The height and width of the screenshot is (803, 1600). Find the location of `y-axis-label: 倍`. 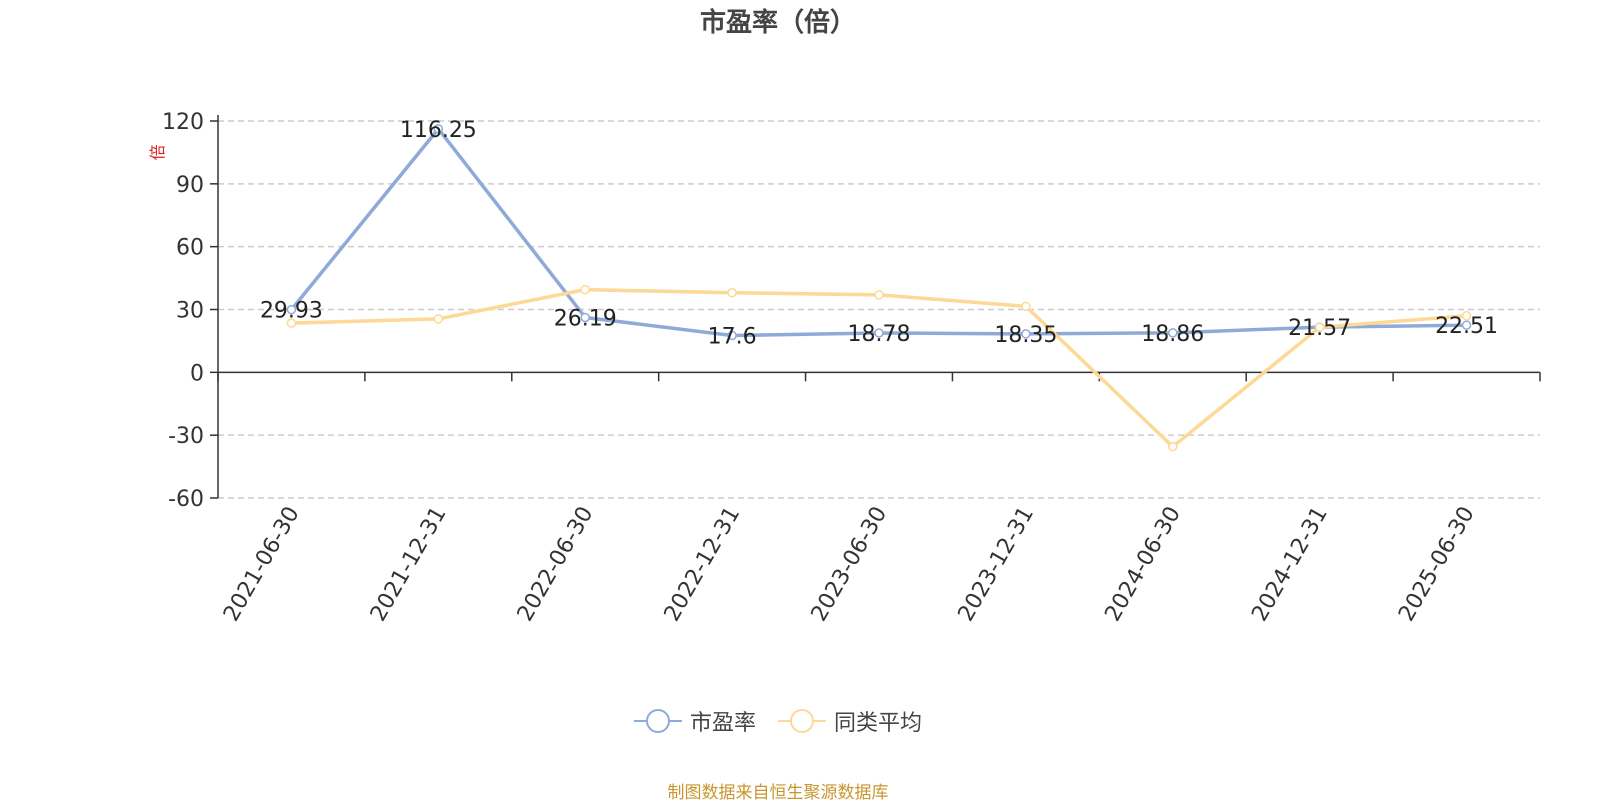

y-axis-label: 倍 is located at coordinates (157, 152).